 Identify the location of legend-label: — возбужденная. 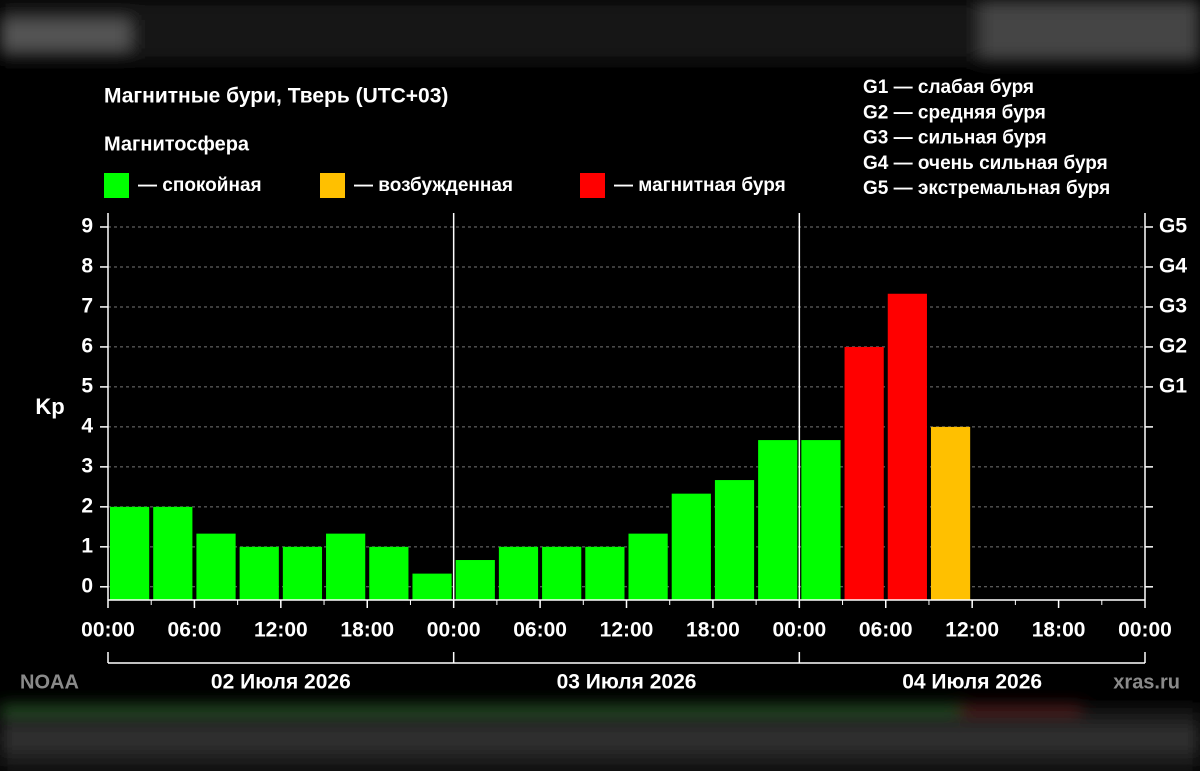
(433, 185).